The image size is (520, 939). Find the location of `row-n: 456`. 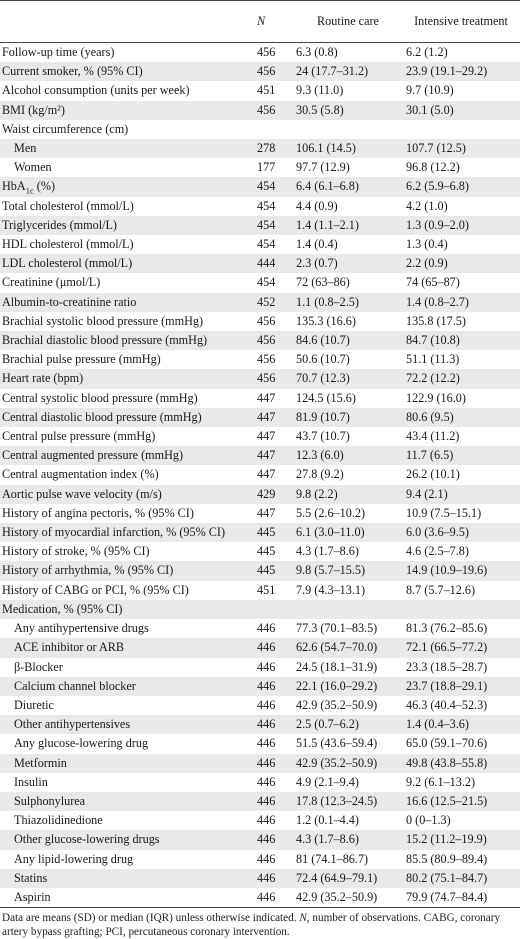

row-n: 456 is located at coordinates (266, 378).